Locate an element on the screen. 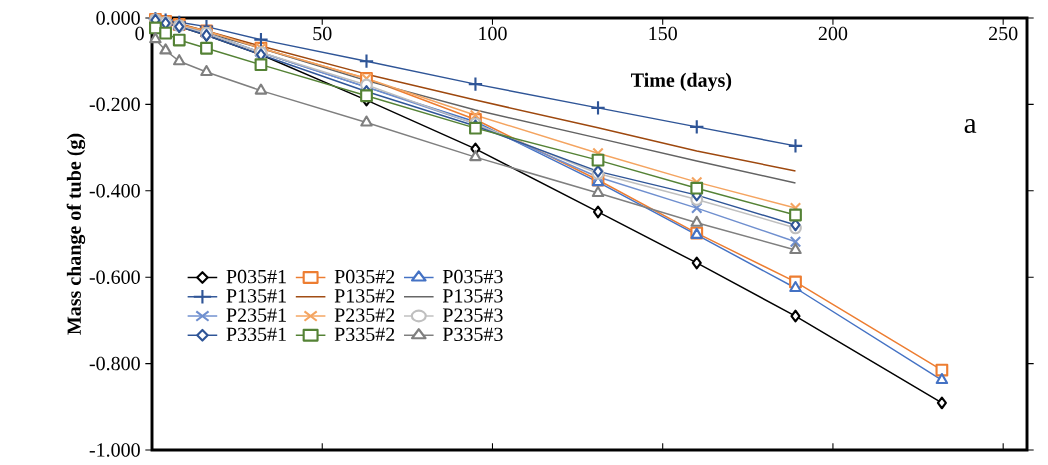  y-tick-label: -0.600 is located at coordinates (114, 277).